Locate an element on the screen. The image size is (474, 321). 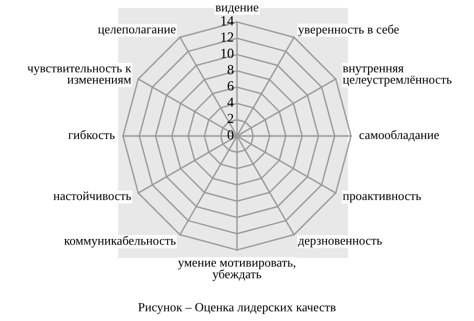
y-tick-label: 8 is located at coordinates (231, 69).